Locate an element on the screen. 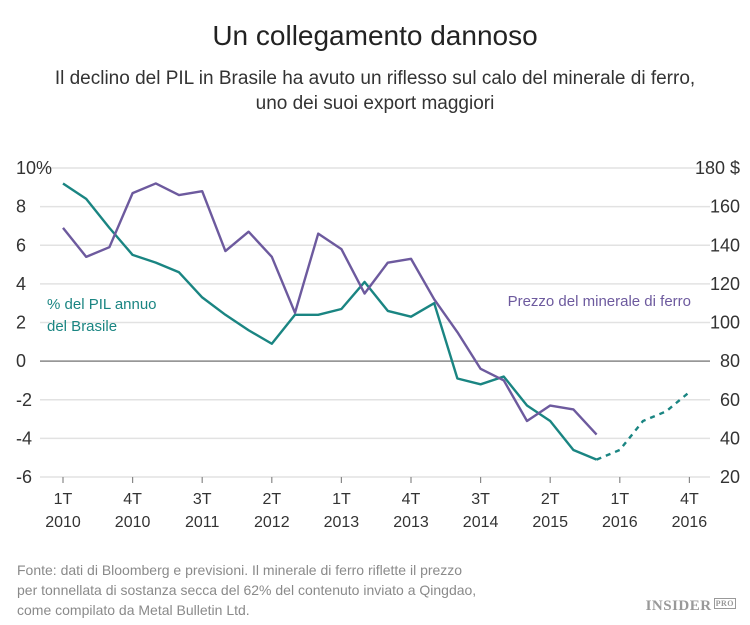  series-forecast-line-gdp is located at coordinates (643, 426).